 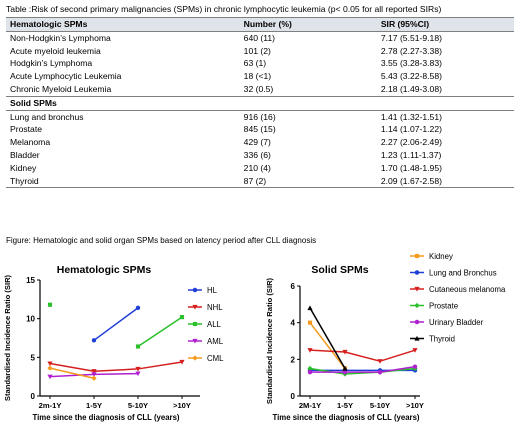 What do you see at coordinates (443, 306) in the screenshot?
I see `legend-label: Prostate` at bounding box center [443, 306].